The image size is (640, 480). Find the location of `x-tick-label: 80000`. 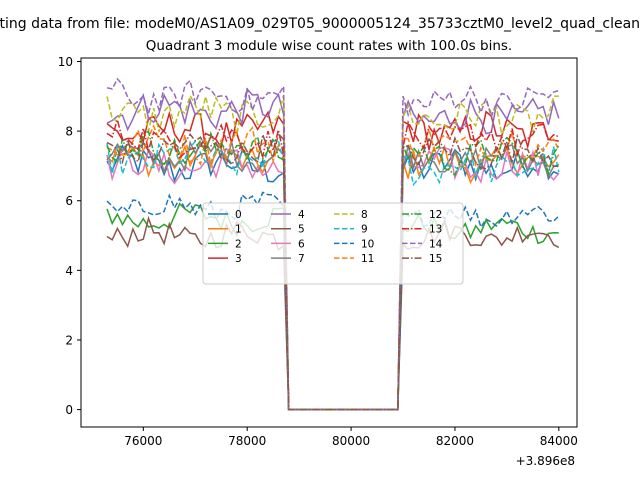

x-tick-label: 80000 is located at coordinates (351, 441).